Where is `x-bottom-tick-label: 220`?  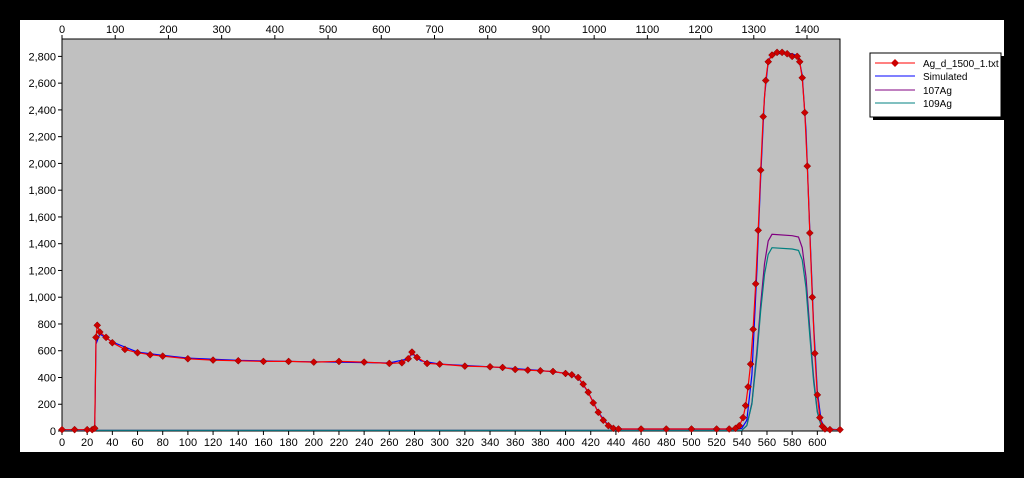
x-bottom-tick-label: 220 is located at coordinates (339, 443).